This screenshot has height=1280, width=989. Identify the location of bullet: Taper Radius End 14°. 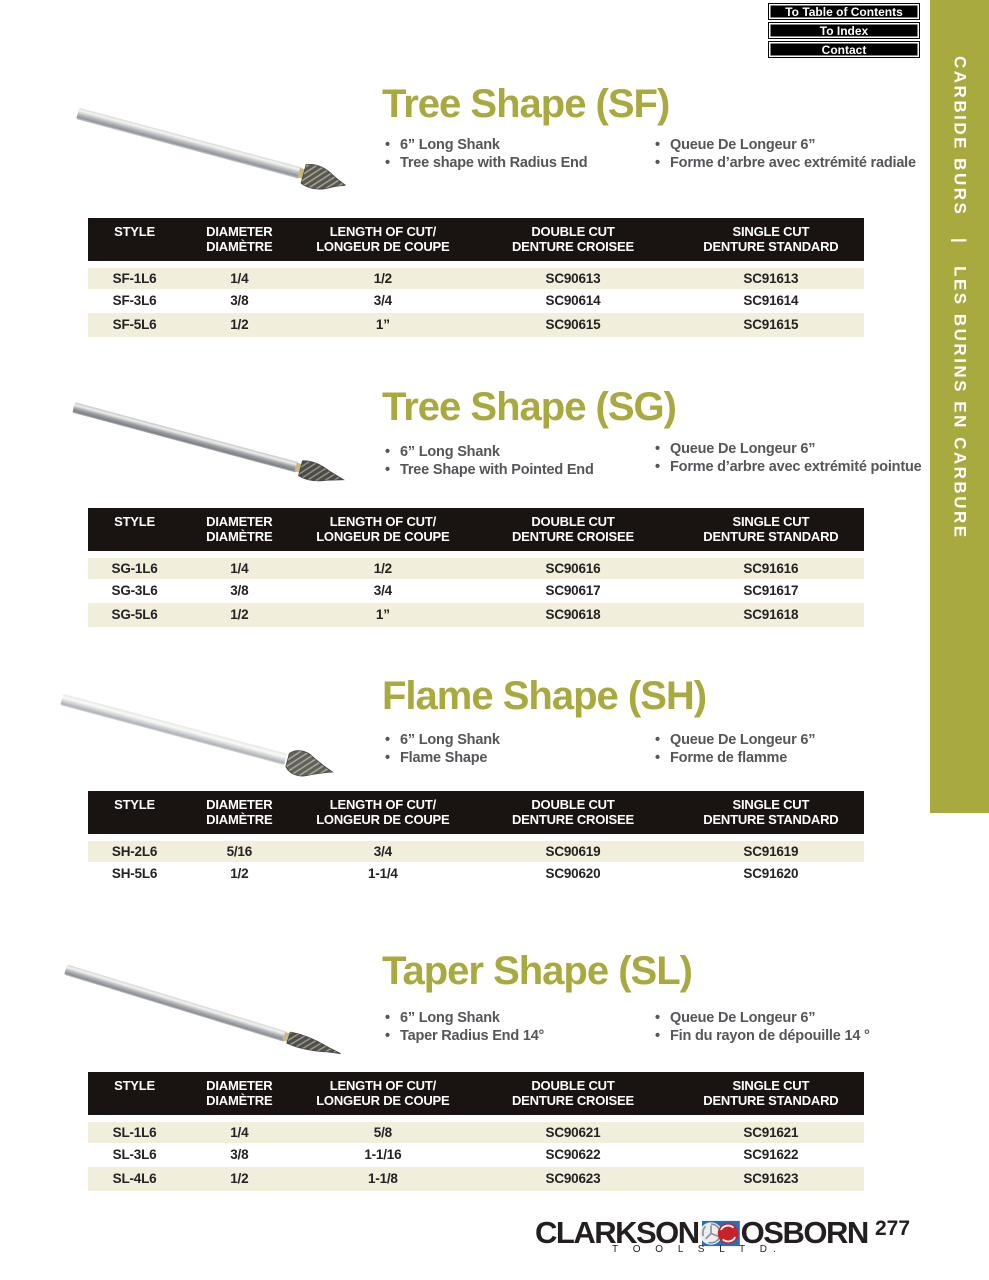
(464, 1036).